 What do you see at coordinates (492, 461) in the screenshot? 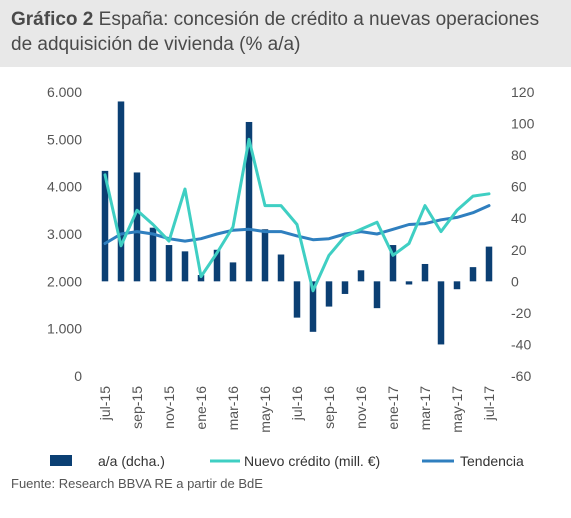
I see `legend-label-tendencia: Tendencia` at bounding box center [492, 461].